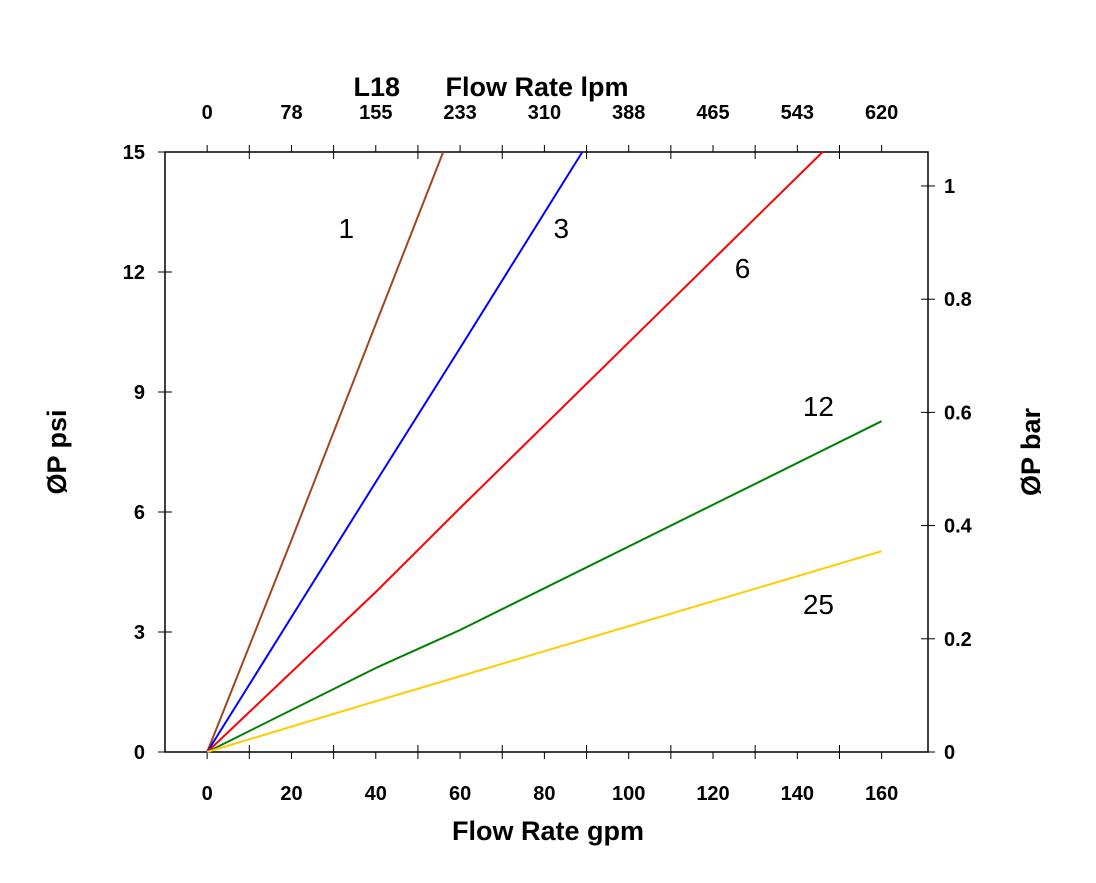  I want to click on y2-tick-label: 0.6, so click(958, 413).